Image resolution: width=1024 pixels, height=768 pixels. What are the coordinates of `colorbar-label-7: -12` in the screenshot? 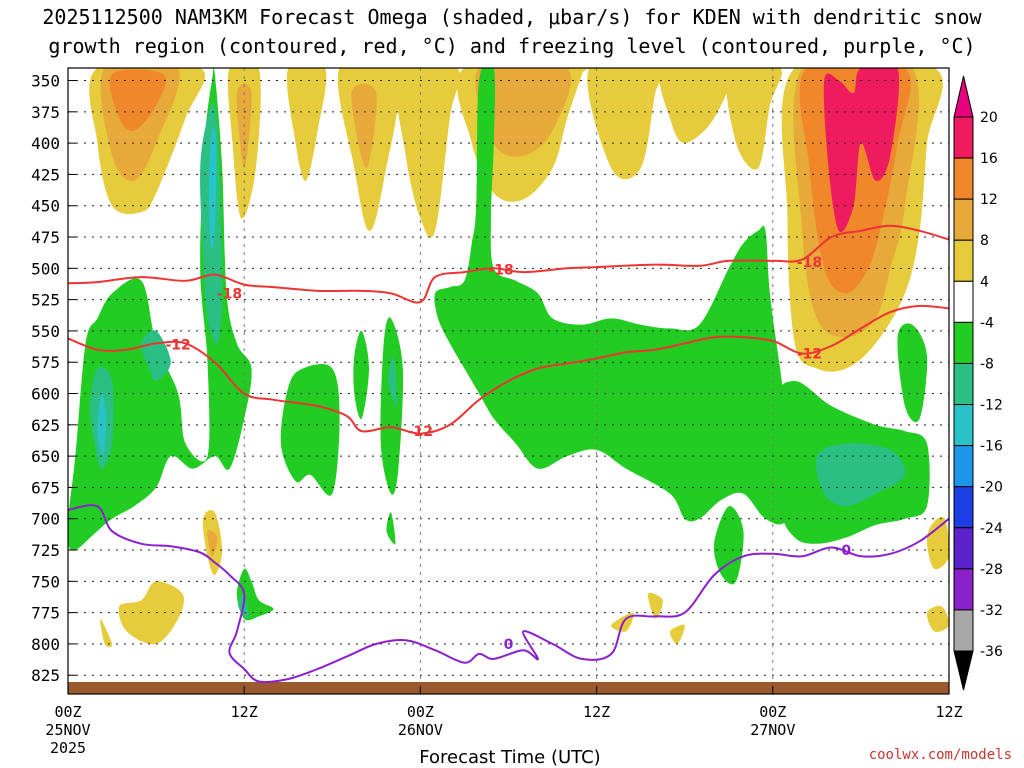 It's located at (991, 406).